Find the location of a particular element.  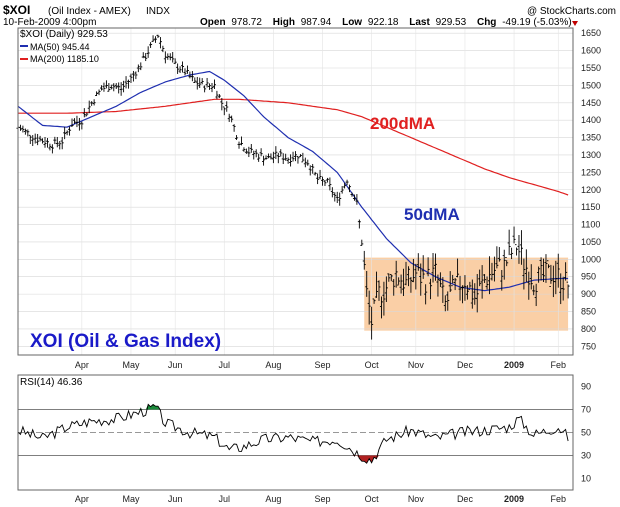

rsi-y-tick-label: 10 is located at coordinates (586, 479).